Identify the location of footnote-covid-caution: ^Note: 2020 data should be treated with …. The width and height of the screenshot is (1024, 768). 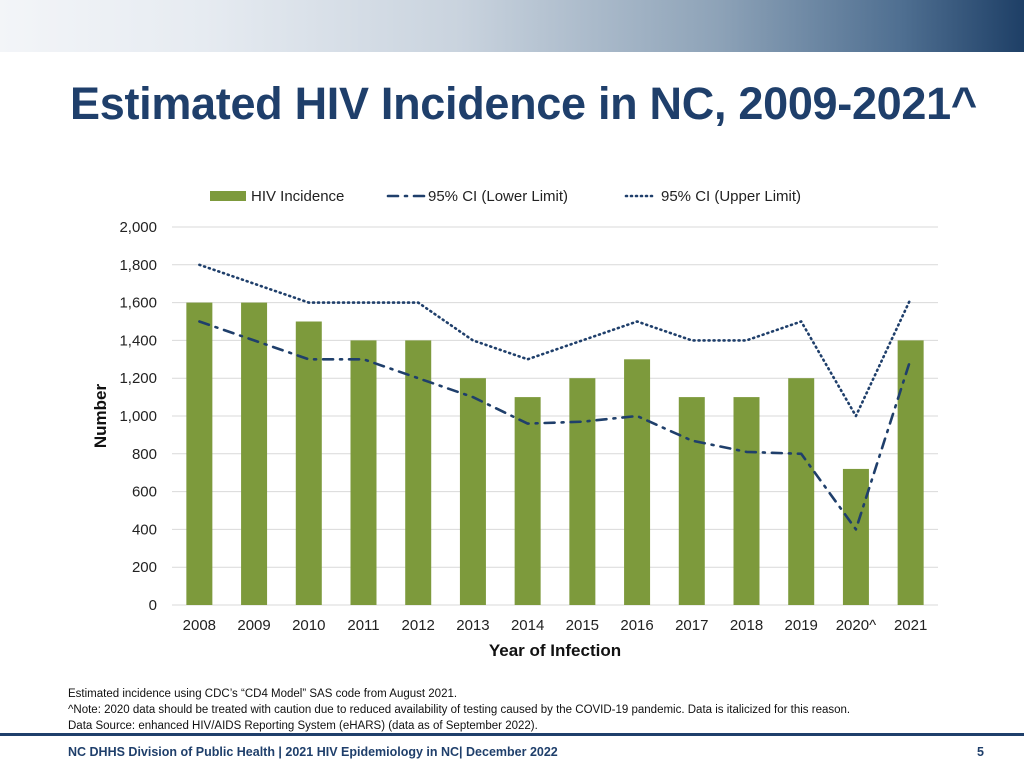
(459, 710).